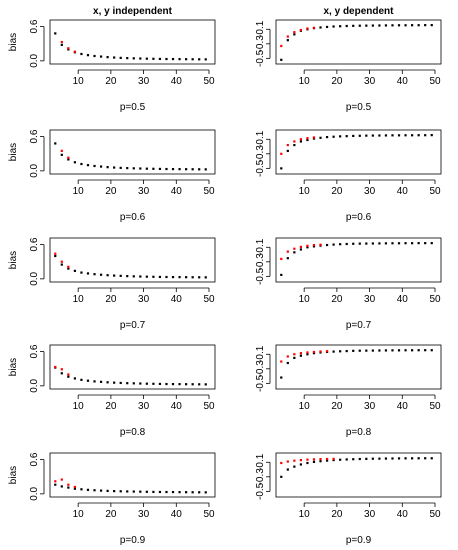  What do you see at coordinates (435, 191) in the screenshot?
I see `x-tick-label: 50` at bounding box center [435, 191].